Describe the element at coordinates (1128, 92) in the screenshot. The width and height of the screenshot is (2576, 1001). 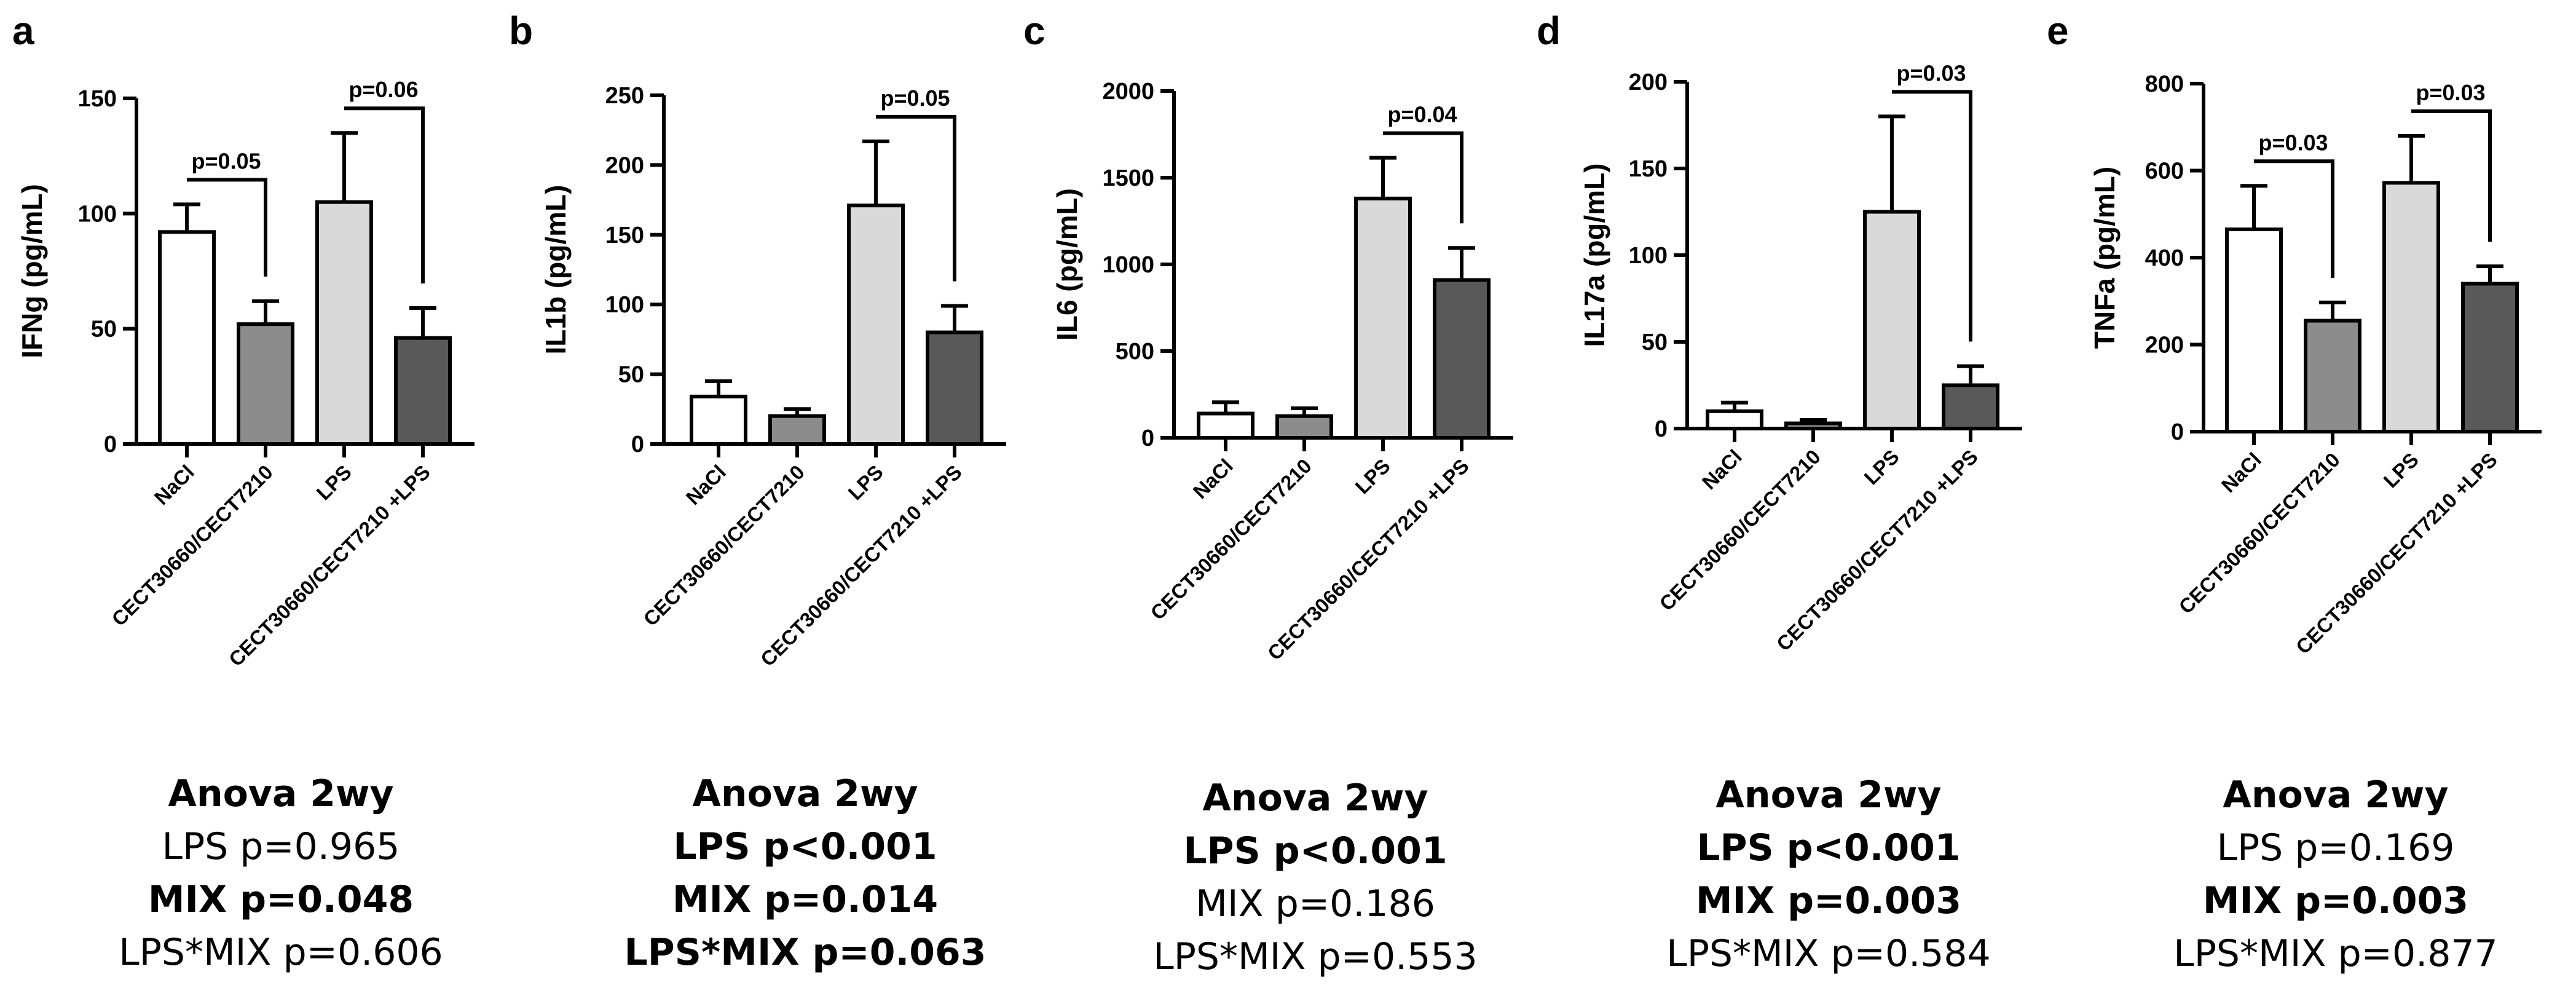
I see `y-tick-label: 2000` at that location.